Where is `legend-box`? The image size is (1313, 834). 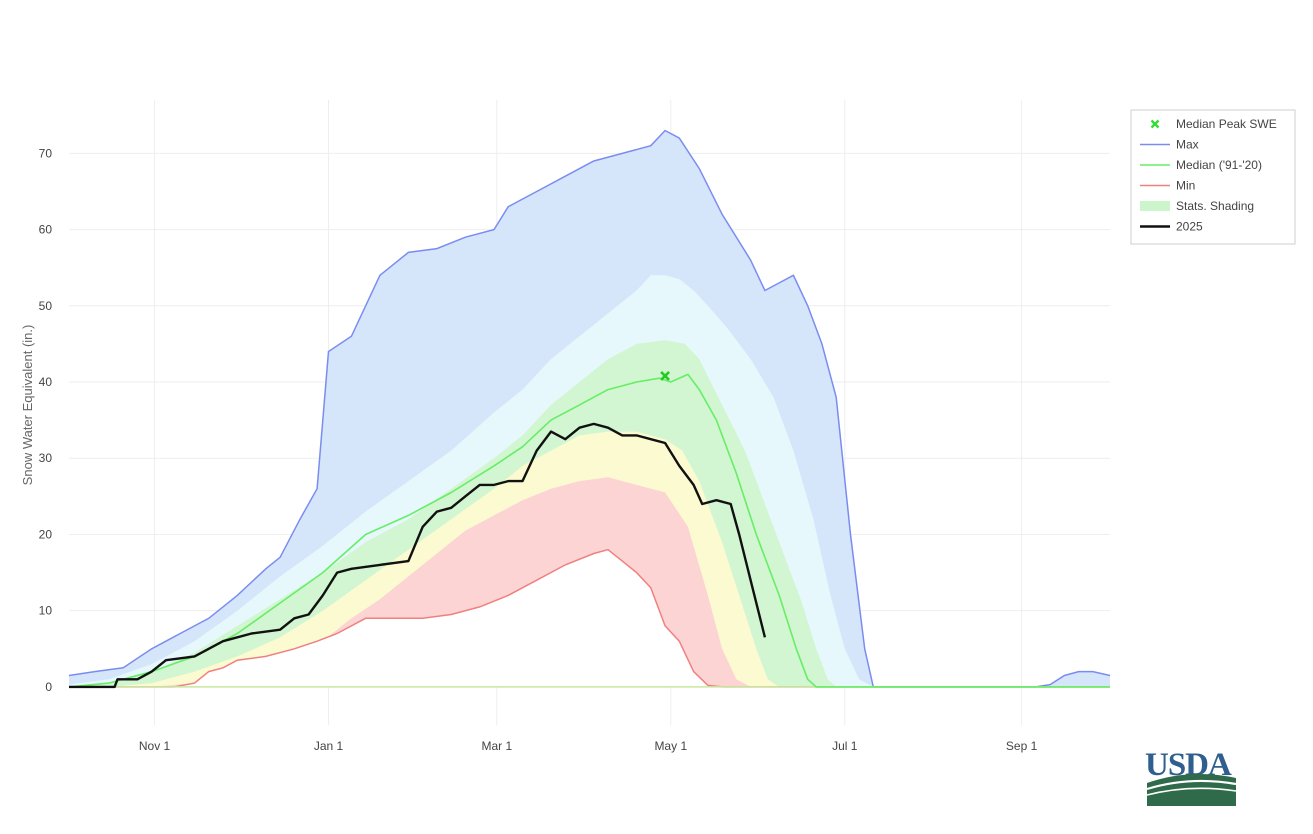 legend-box is located at coordinates (1213, 177).